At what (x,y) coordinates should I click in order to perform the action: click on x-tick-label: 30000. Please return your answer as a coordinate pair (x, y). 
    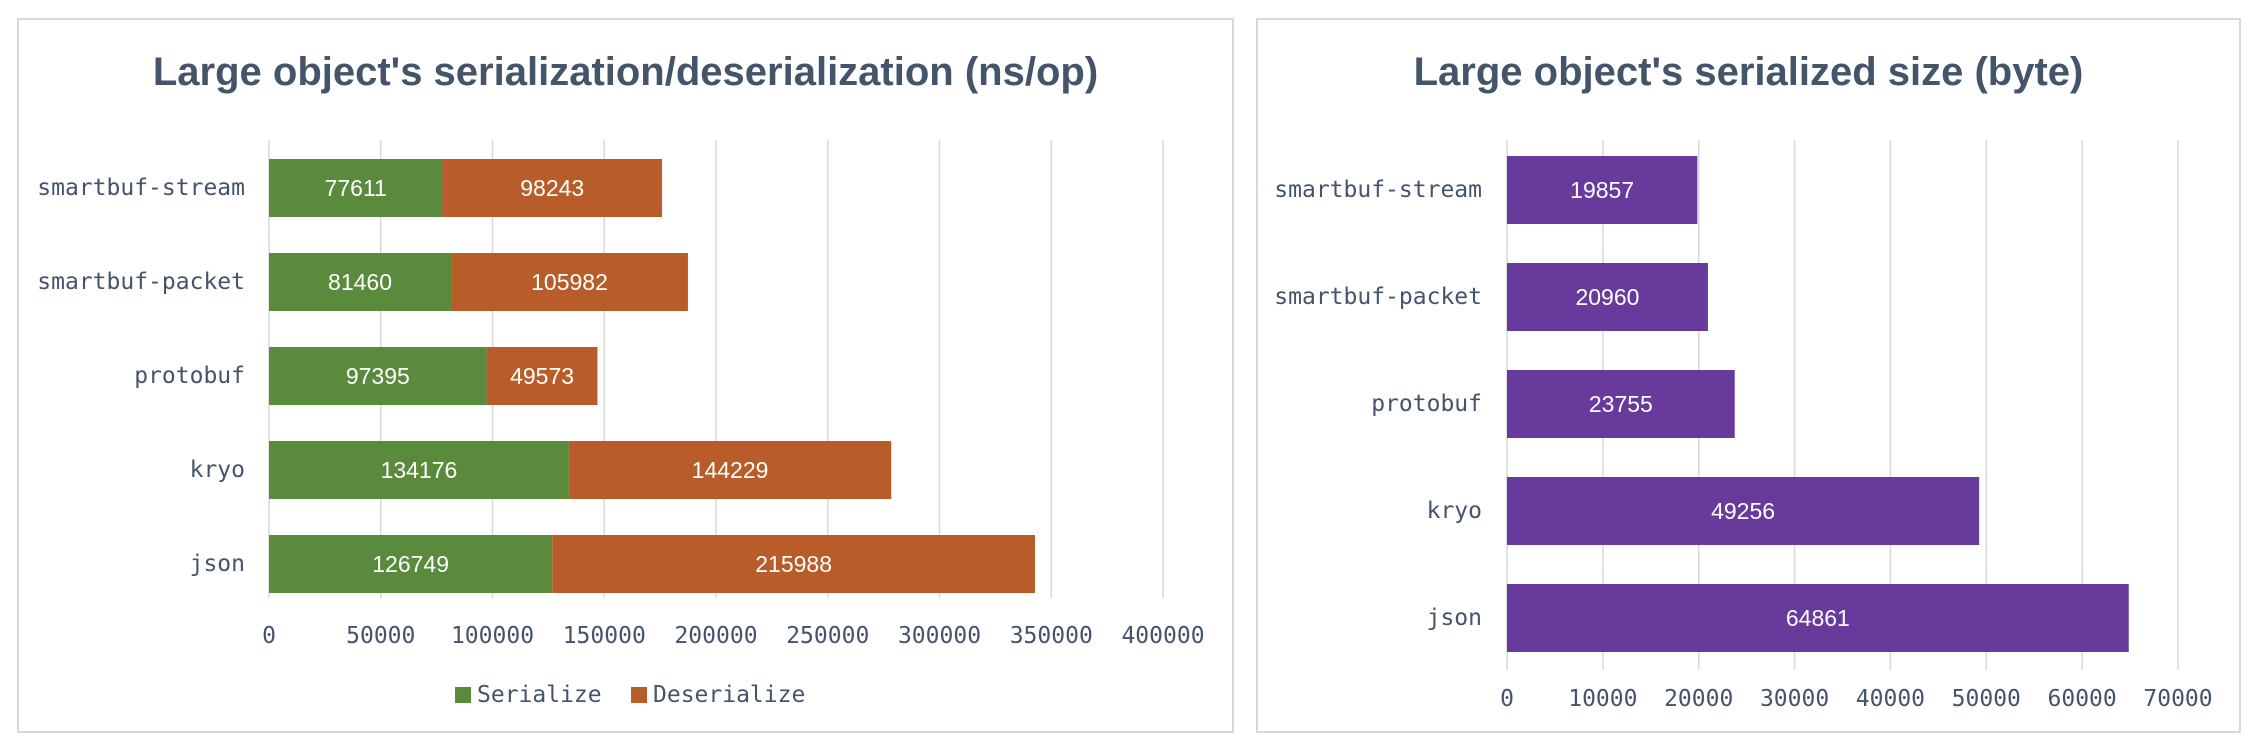
    Looking at the image, I should click on (1794, 699).